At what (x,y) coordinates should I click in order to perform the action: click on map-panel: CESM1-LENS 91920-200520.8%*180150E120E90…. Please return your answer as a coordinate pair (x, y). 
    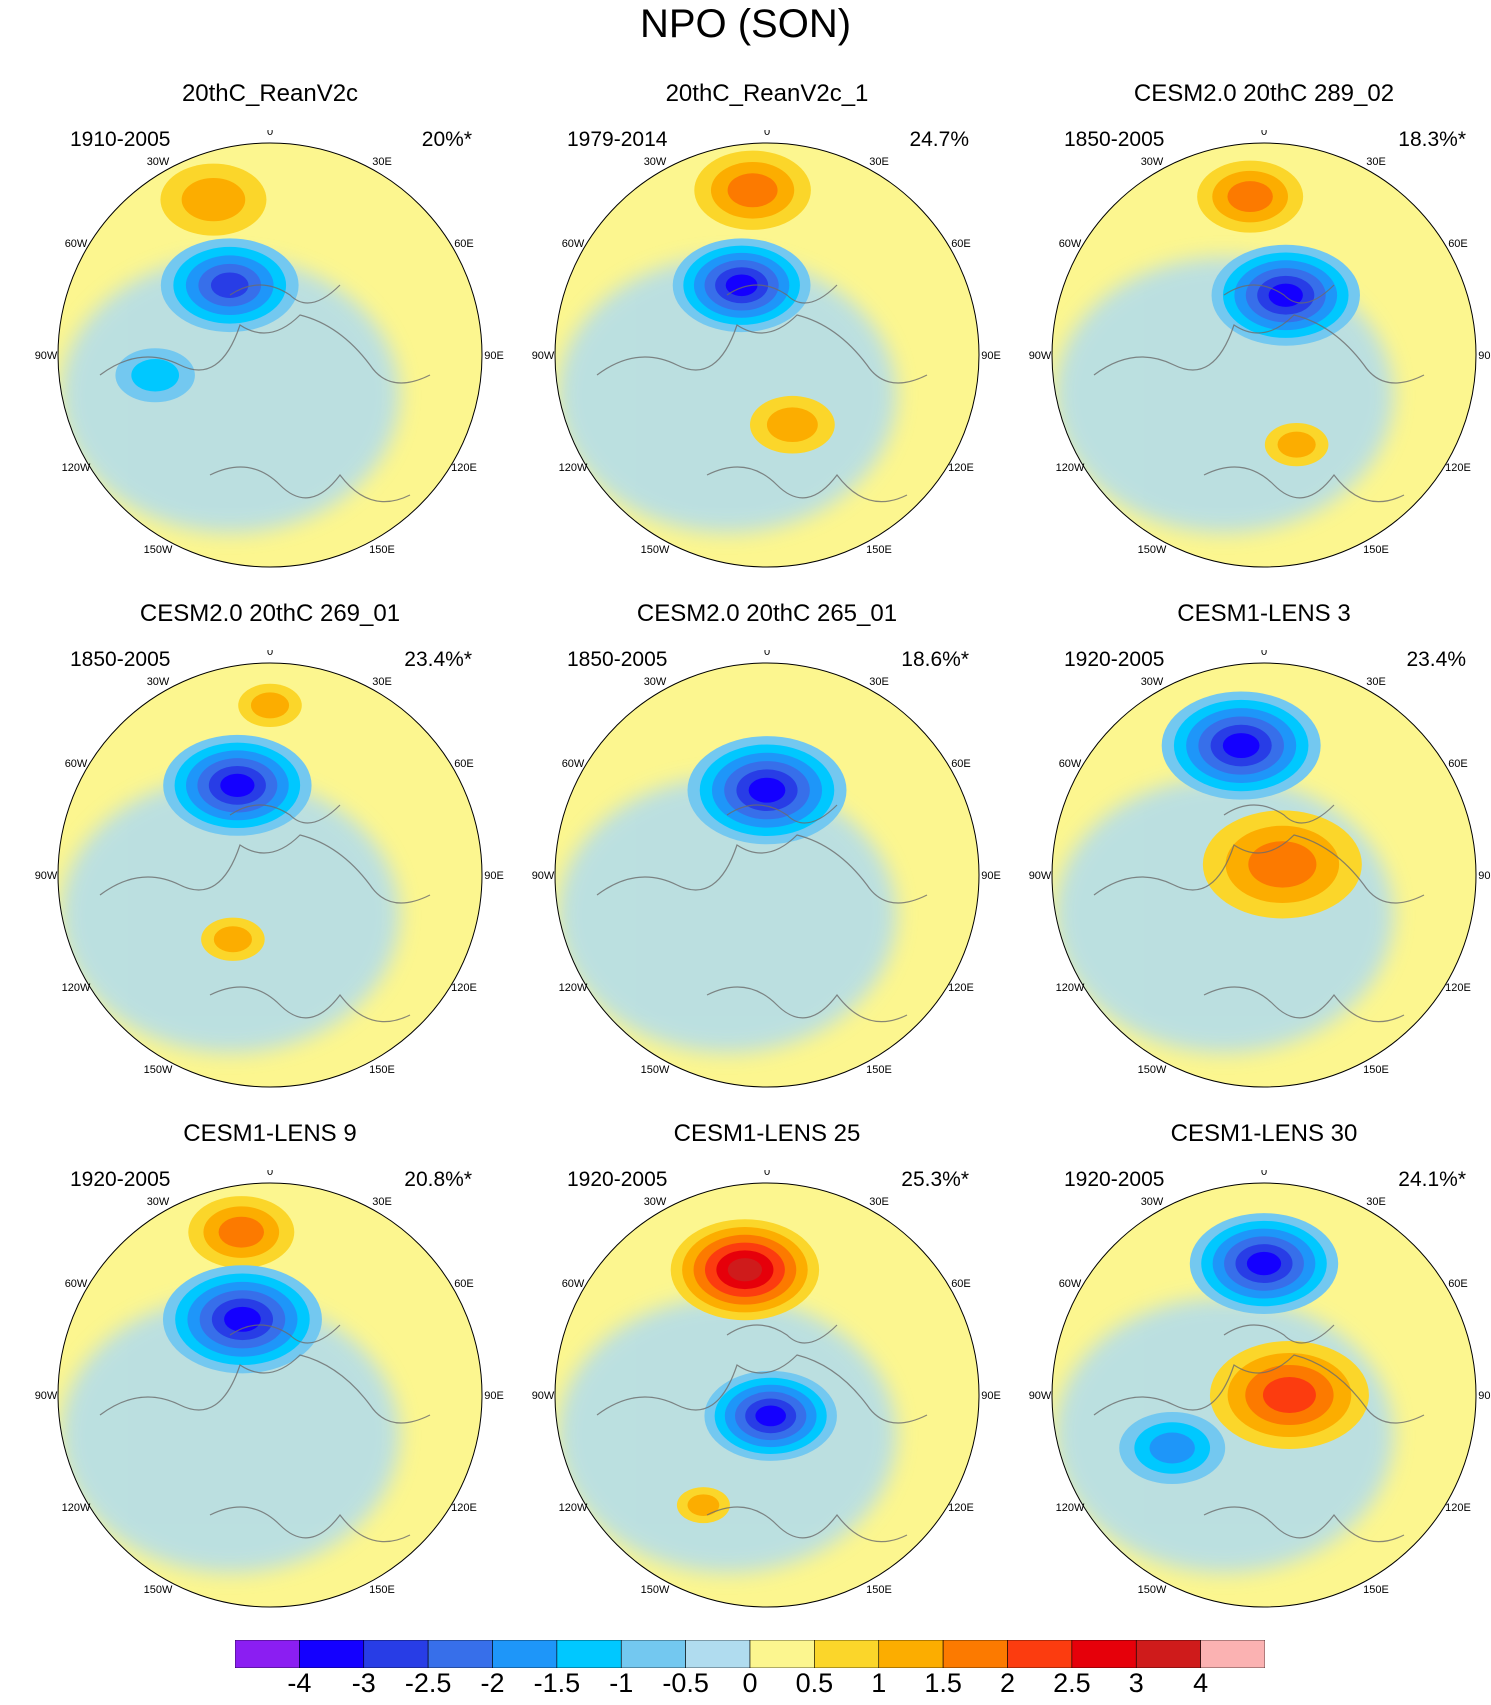
    Looking at the image, I should click on (270, 1375).